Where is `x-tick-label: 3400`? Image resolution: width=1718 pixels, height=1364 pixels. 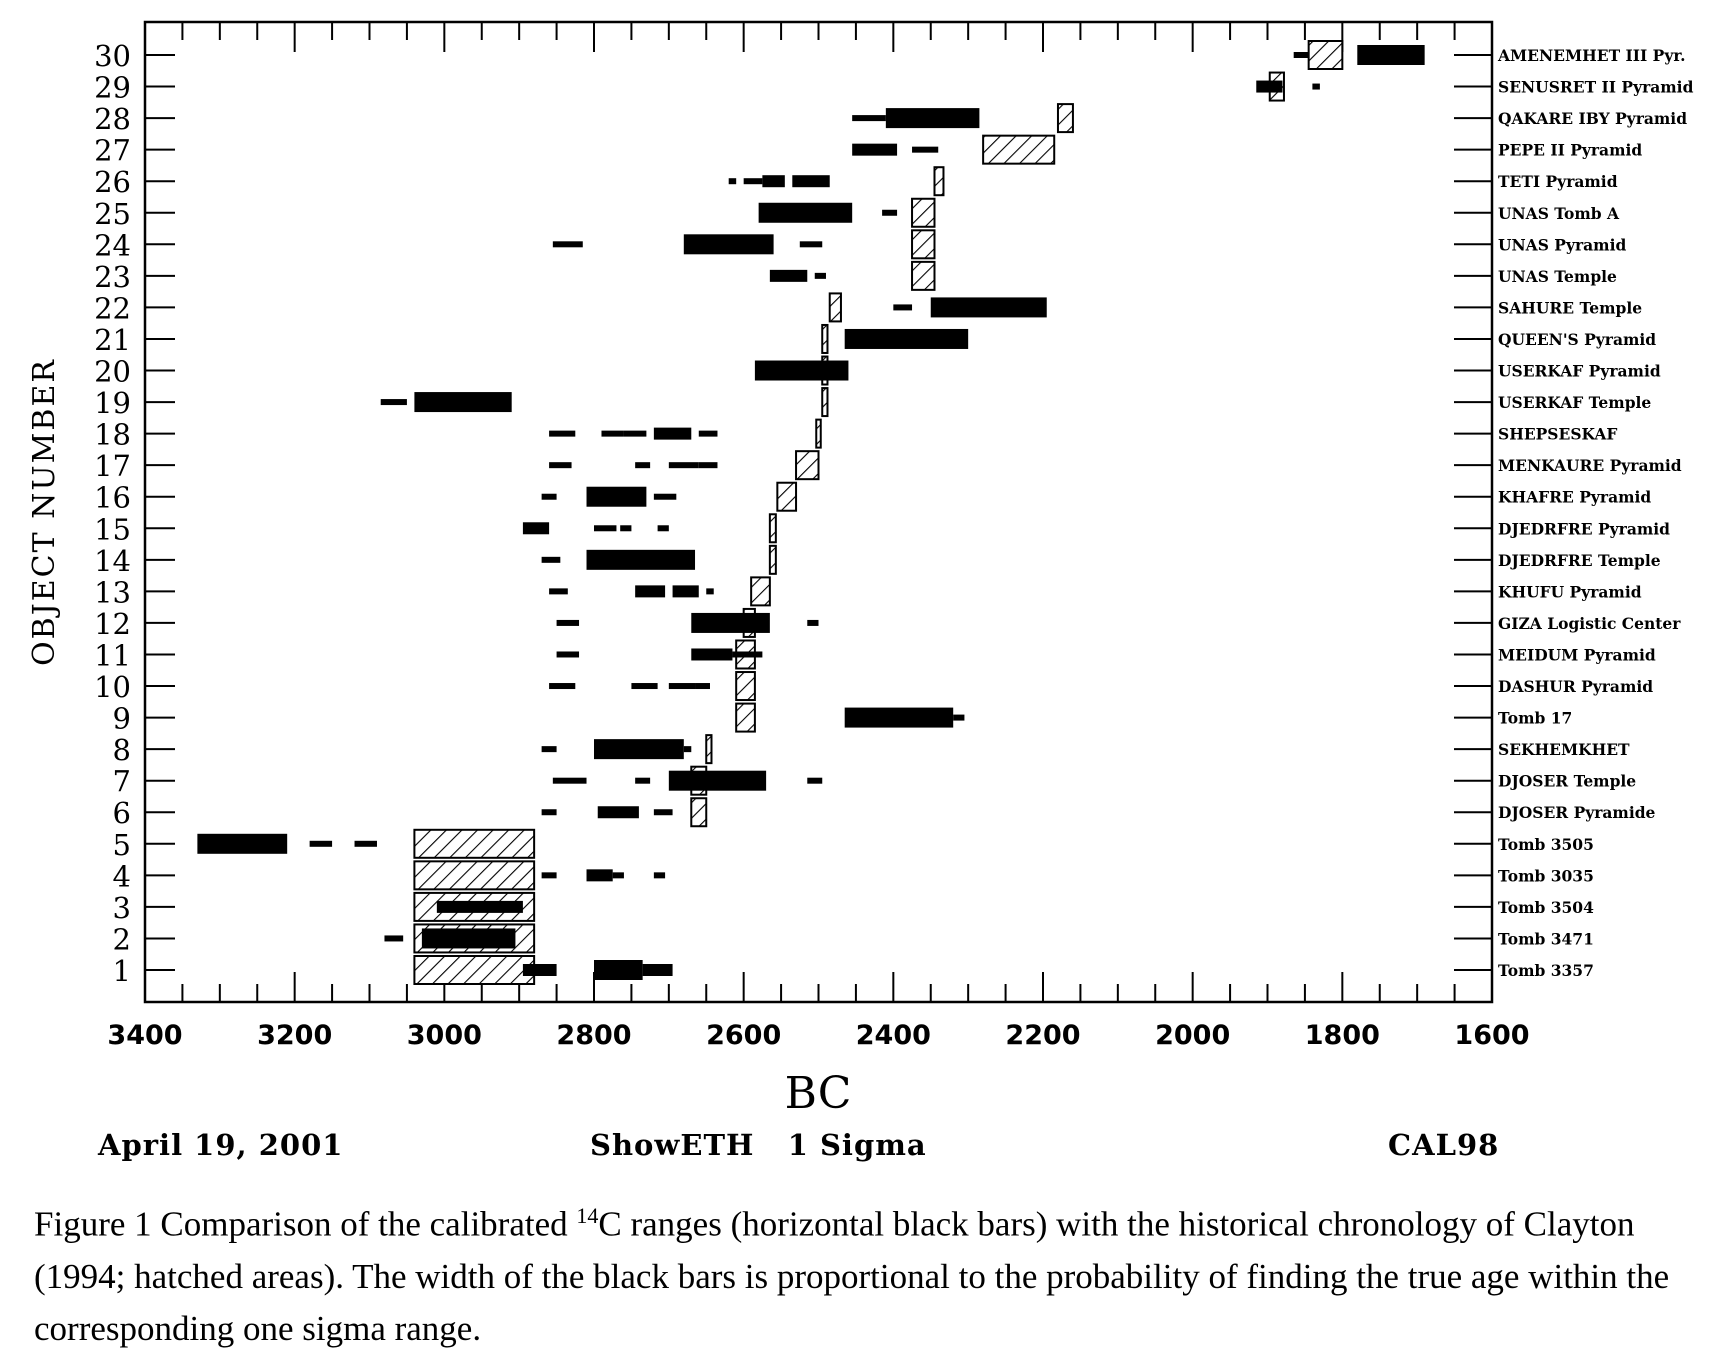 x-tick-label: 3400 is located at coordinates (144, 1035).